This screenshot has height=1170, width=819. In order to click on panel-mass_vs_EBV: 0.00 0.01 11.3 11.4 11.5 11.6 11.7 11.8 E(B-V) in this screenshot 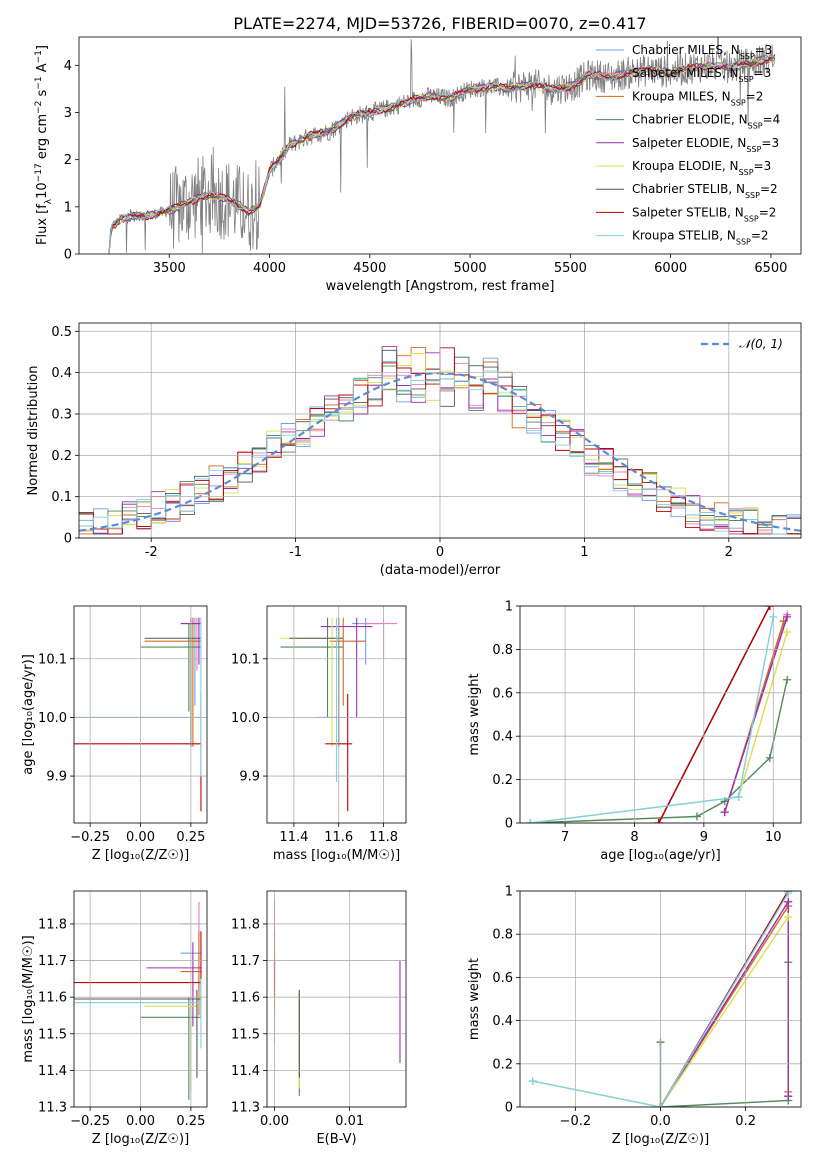, I will do `click(319, 1018)`.